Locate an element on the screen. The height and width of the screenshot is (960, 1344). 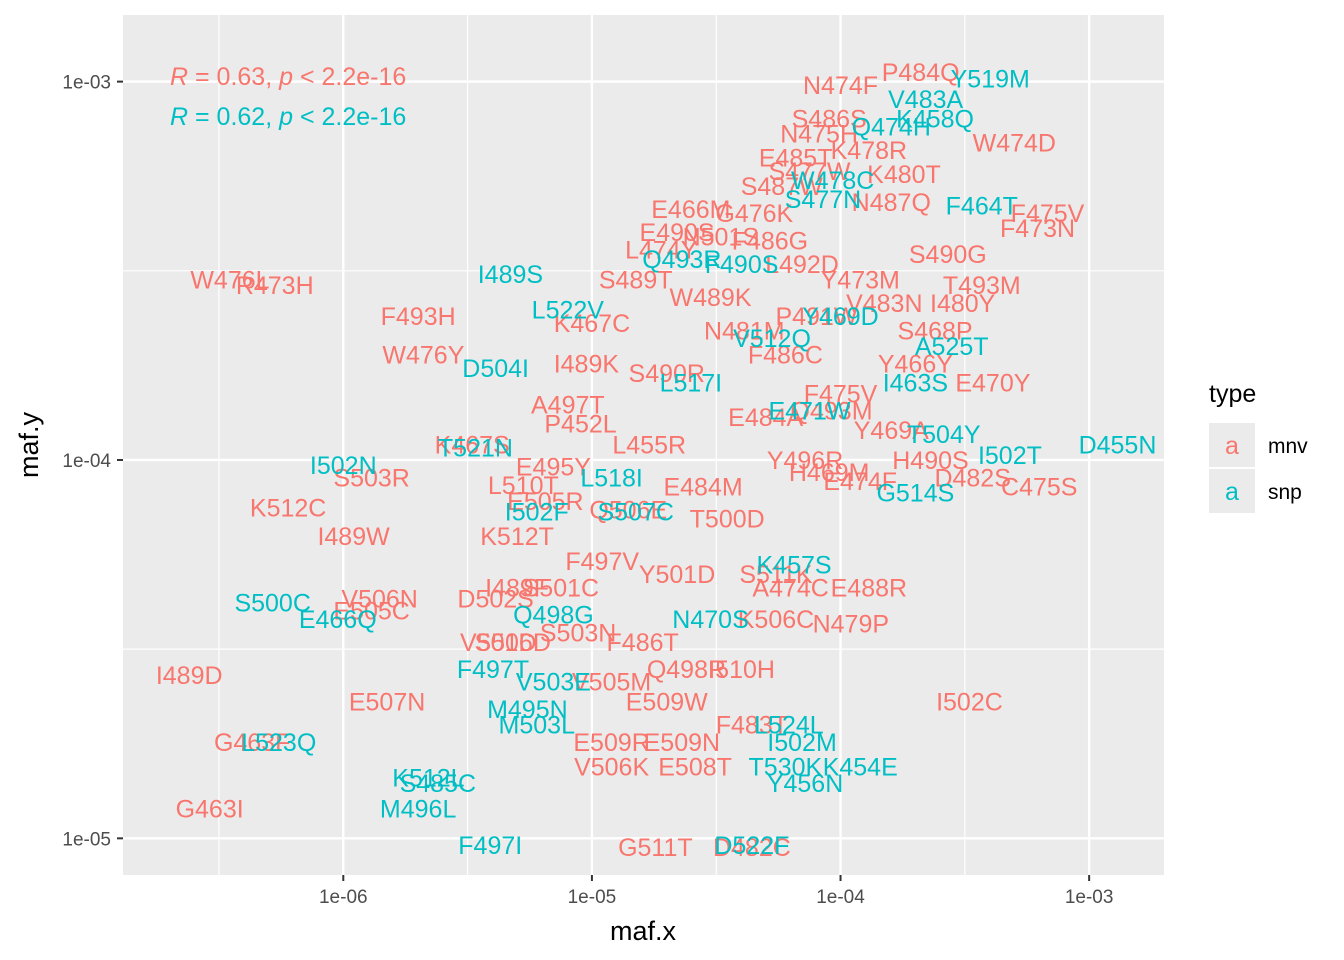
point-label-snp: I502N is located at coordinates (343, 466).